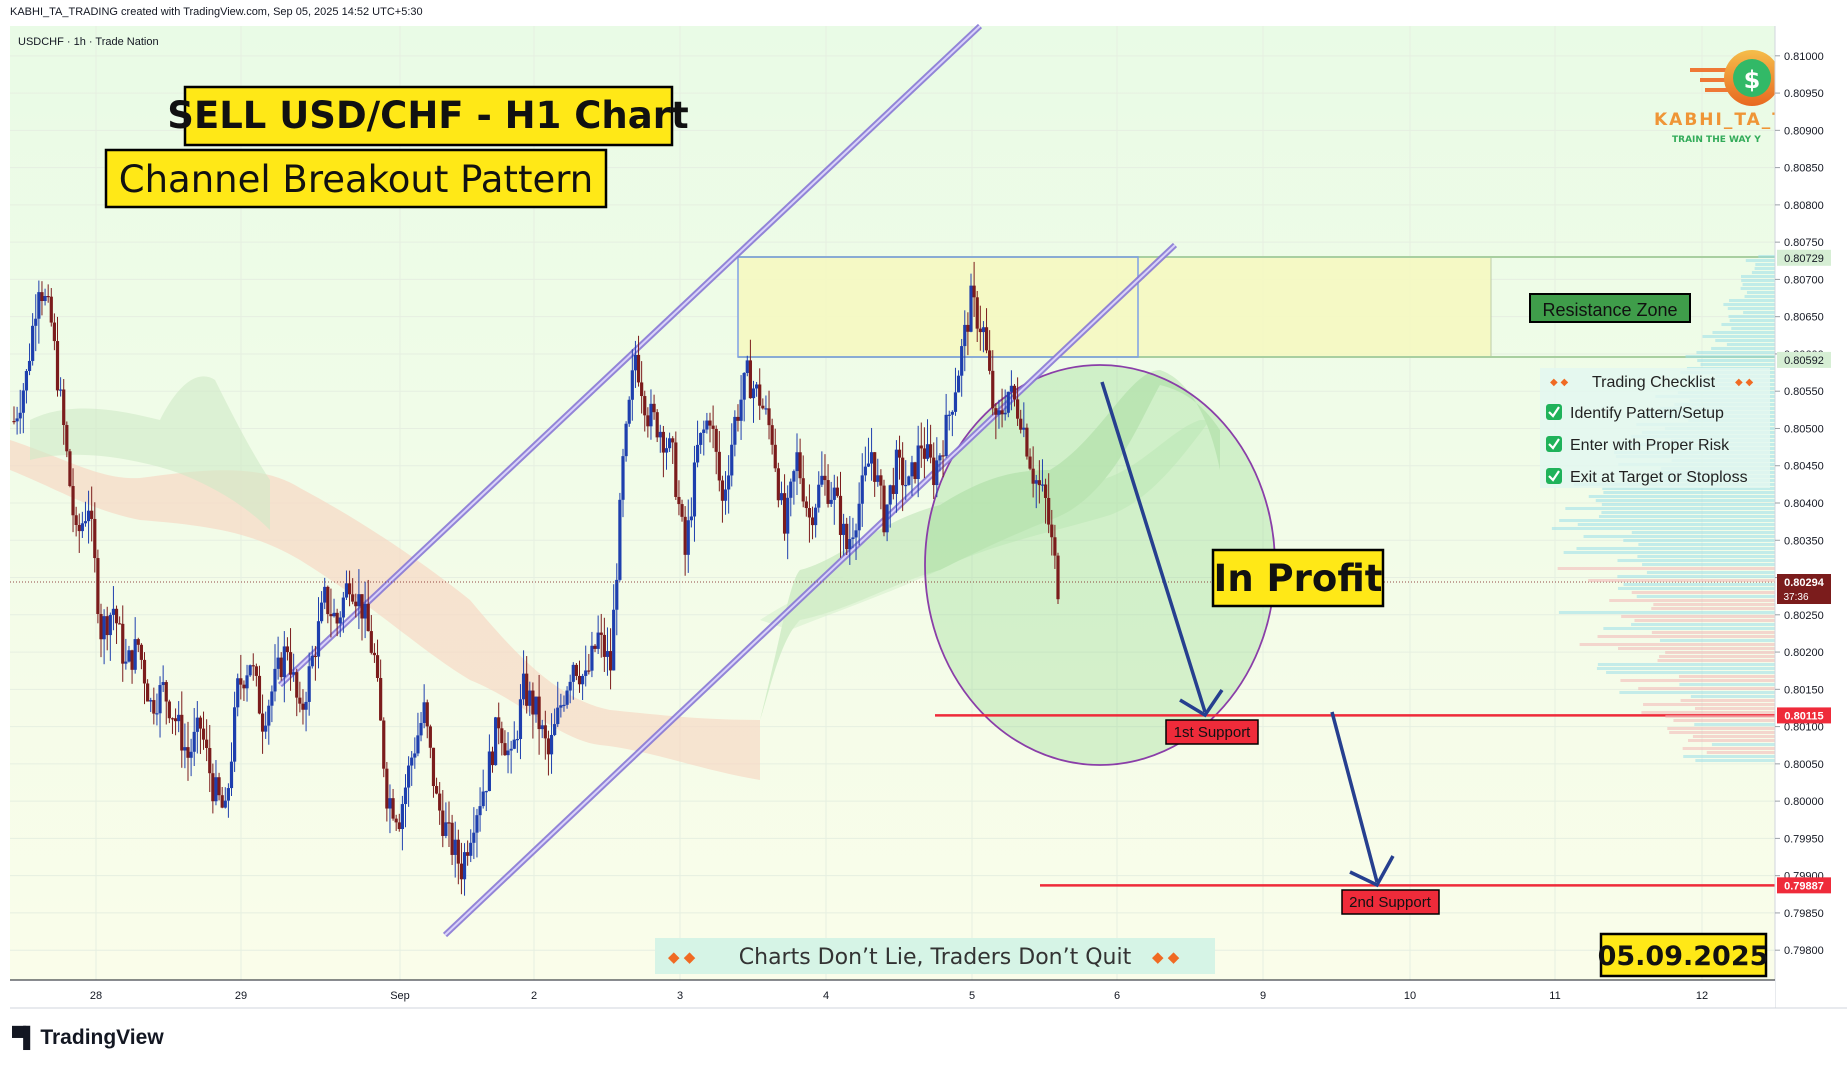  What do you see at coordinates (88, 1038) in the screenshot?
I see `tradingview-logo: ▀▌ TradingView` at bounding box center [88, 1038].